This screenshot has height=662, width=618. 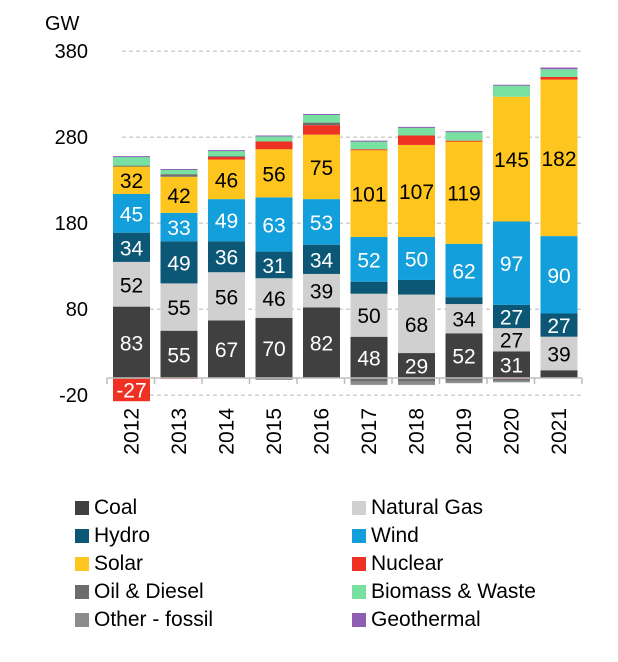 What do you see at coordinates (417, 431) in the screenshot?
I see `x-tick-label: 2018` at bounding box center [417, 431].